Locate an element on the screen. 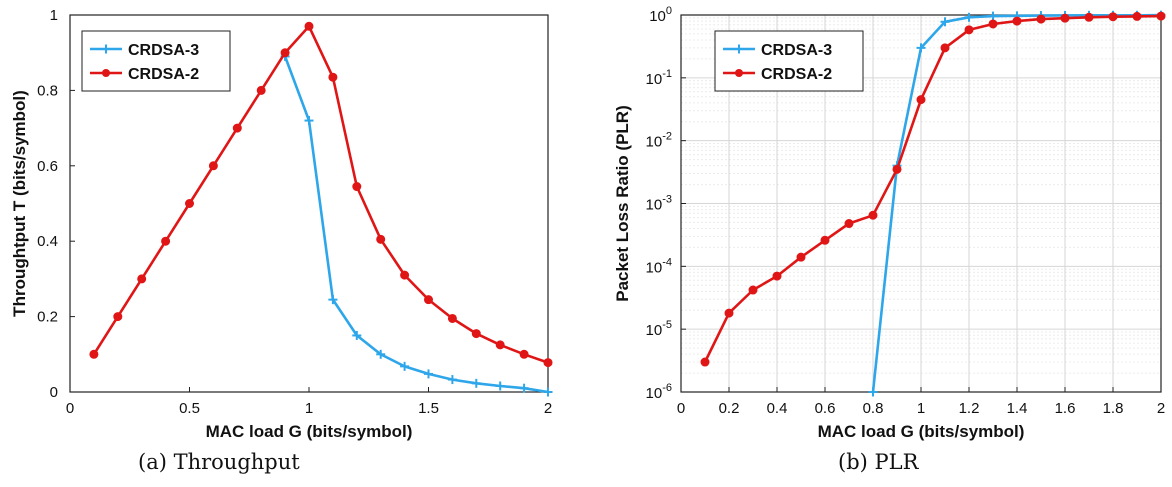  y-tick-label: 0 is located at coordinates (54, 392).